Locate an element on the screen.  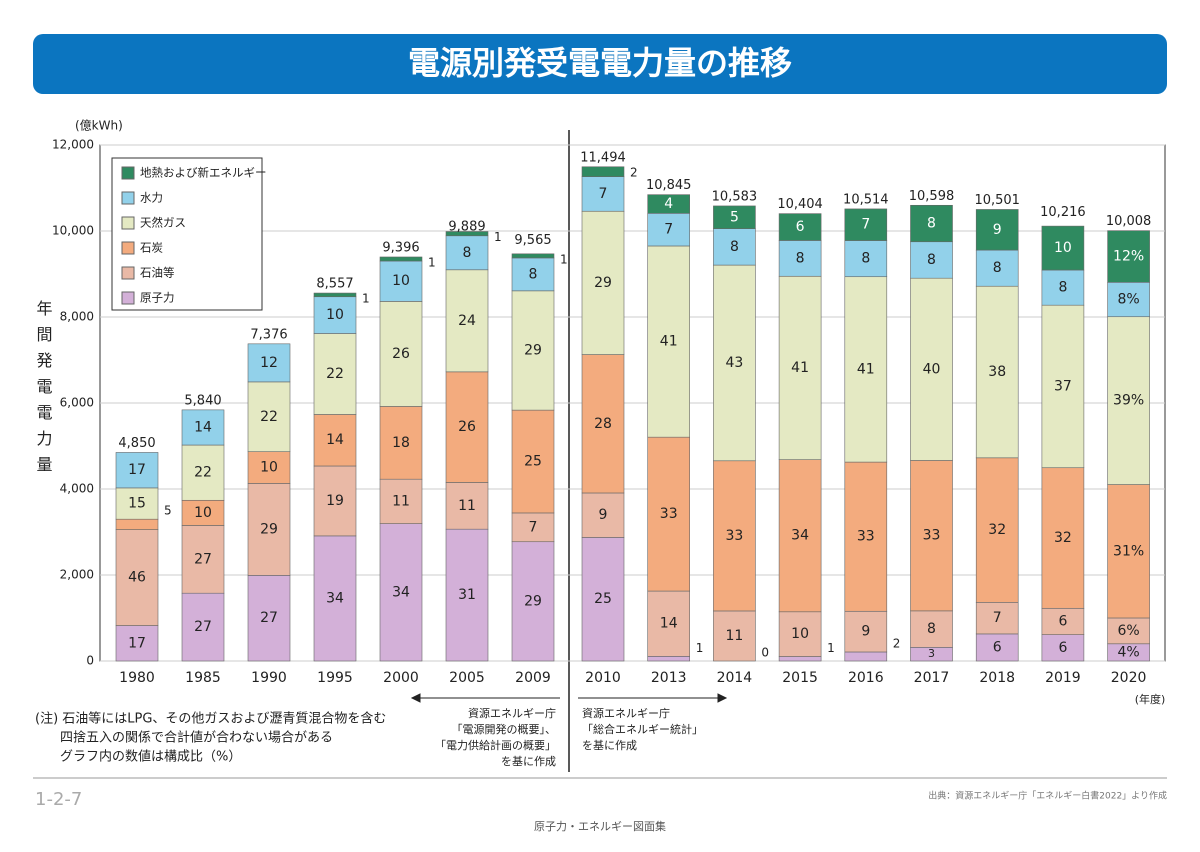
source: 「電源開発の概要」、 is located at coordinates (504, 729).